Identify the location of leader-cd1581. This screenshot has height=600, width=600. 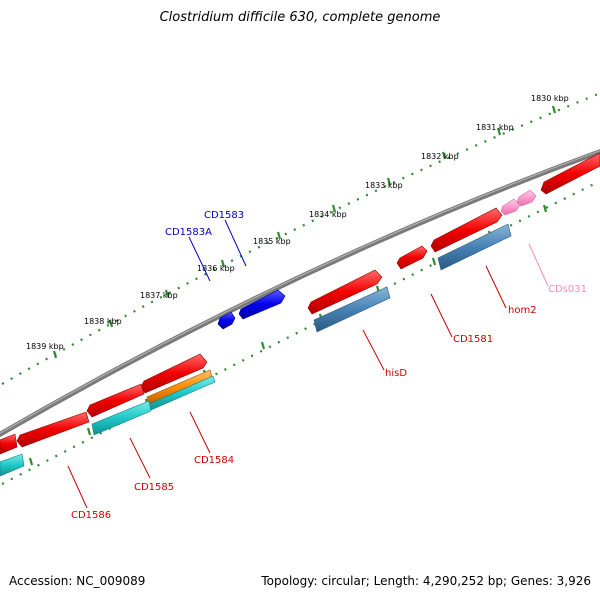
(441, 315).